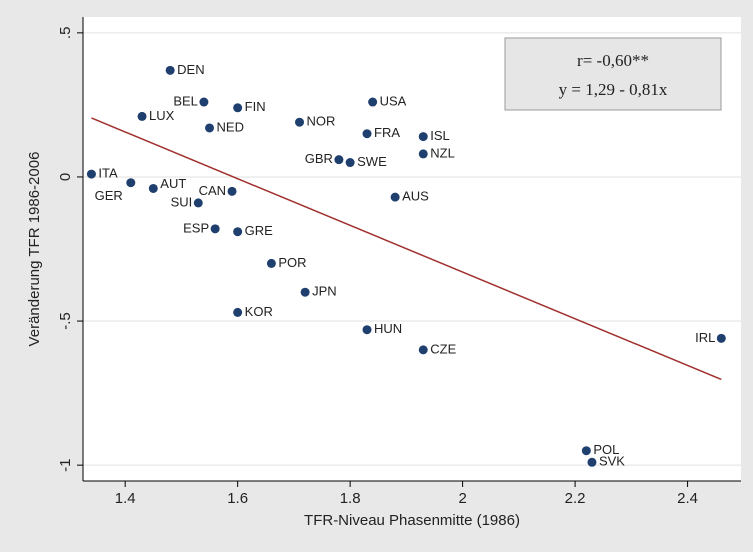 This screenshot has width=753, height=552. What do you see at coordinates (65, 33) in the screenshot?
I see `y-tick-label: .5` at bounding box center [65, 33].